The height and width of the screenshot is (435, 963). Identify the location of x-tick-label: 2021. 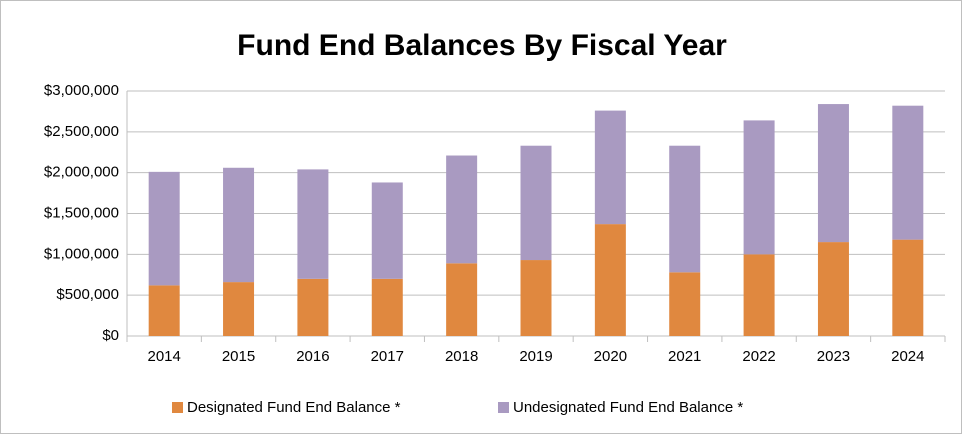
(684, 356).